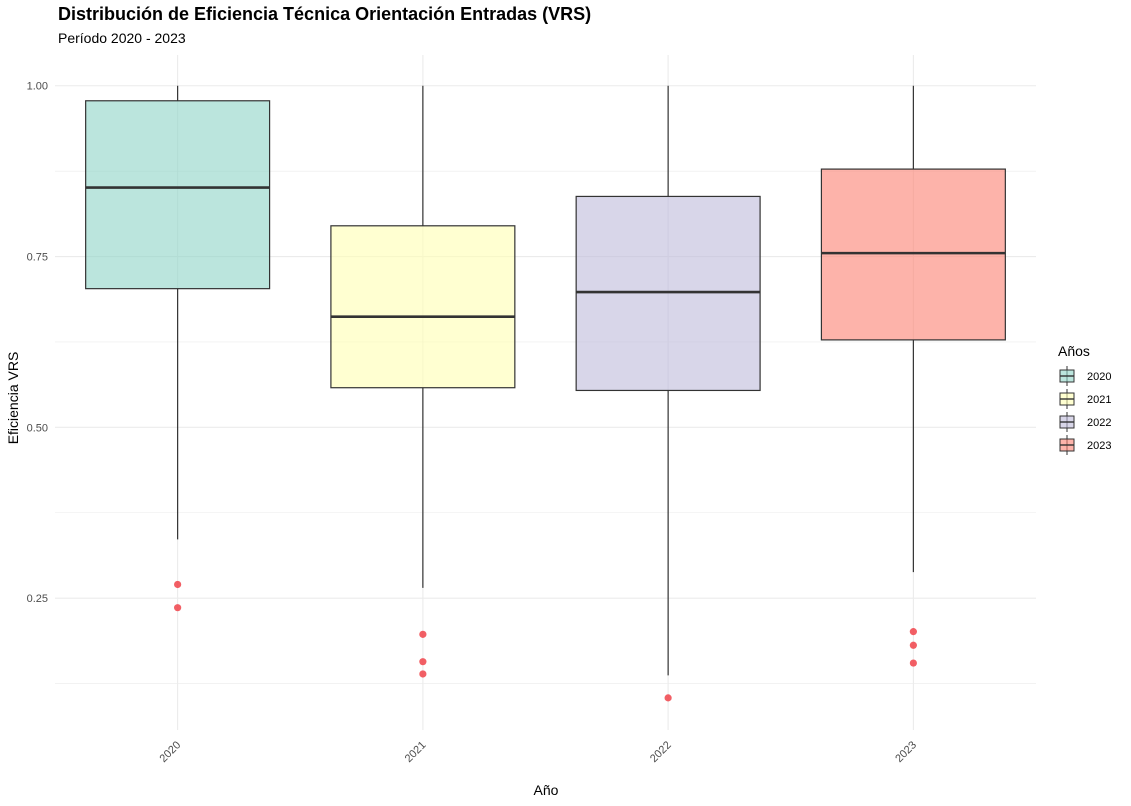 The height and width of the screenshot is (806, 1131). I want to click on legend: Años 2020 2021 2022 2023, so click(1084, 399).